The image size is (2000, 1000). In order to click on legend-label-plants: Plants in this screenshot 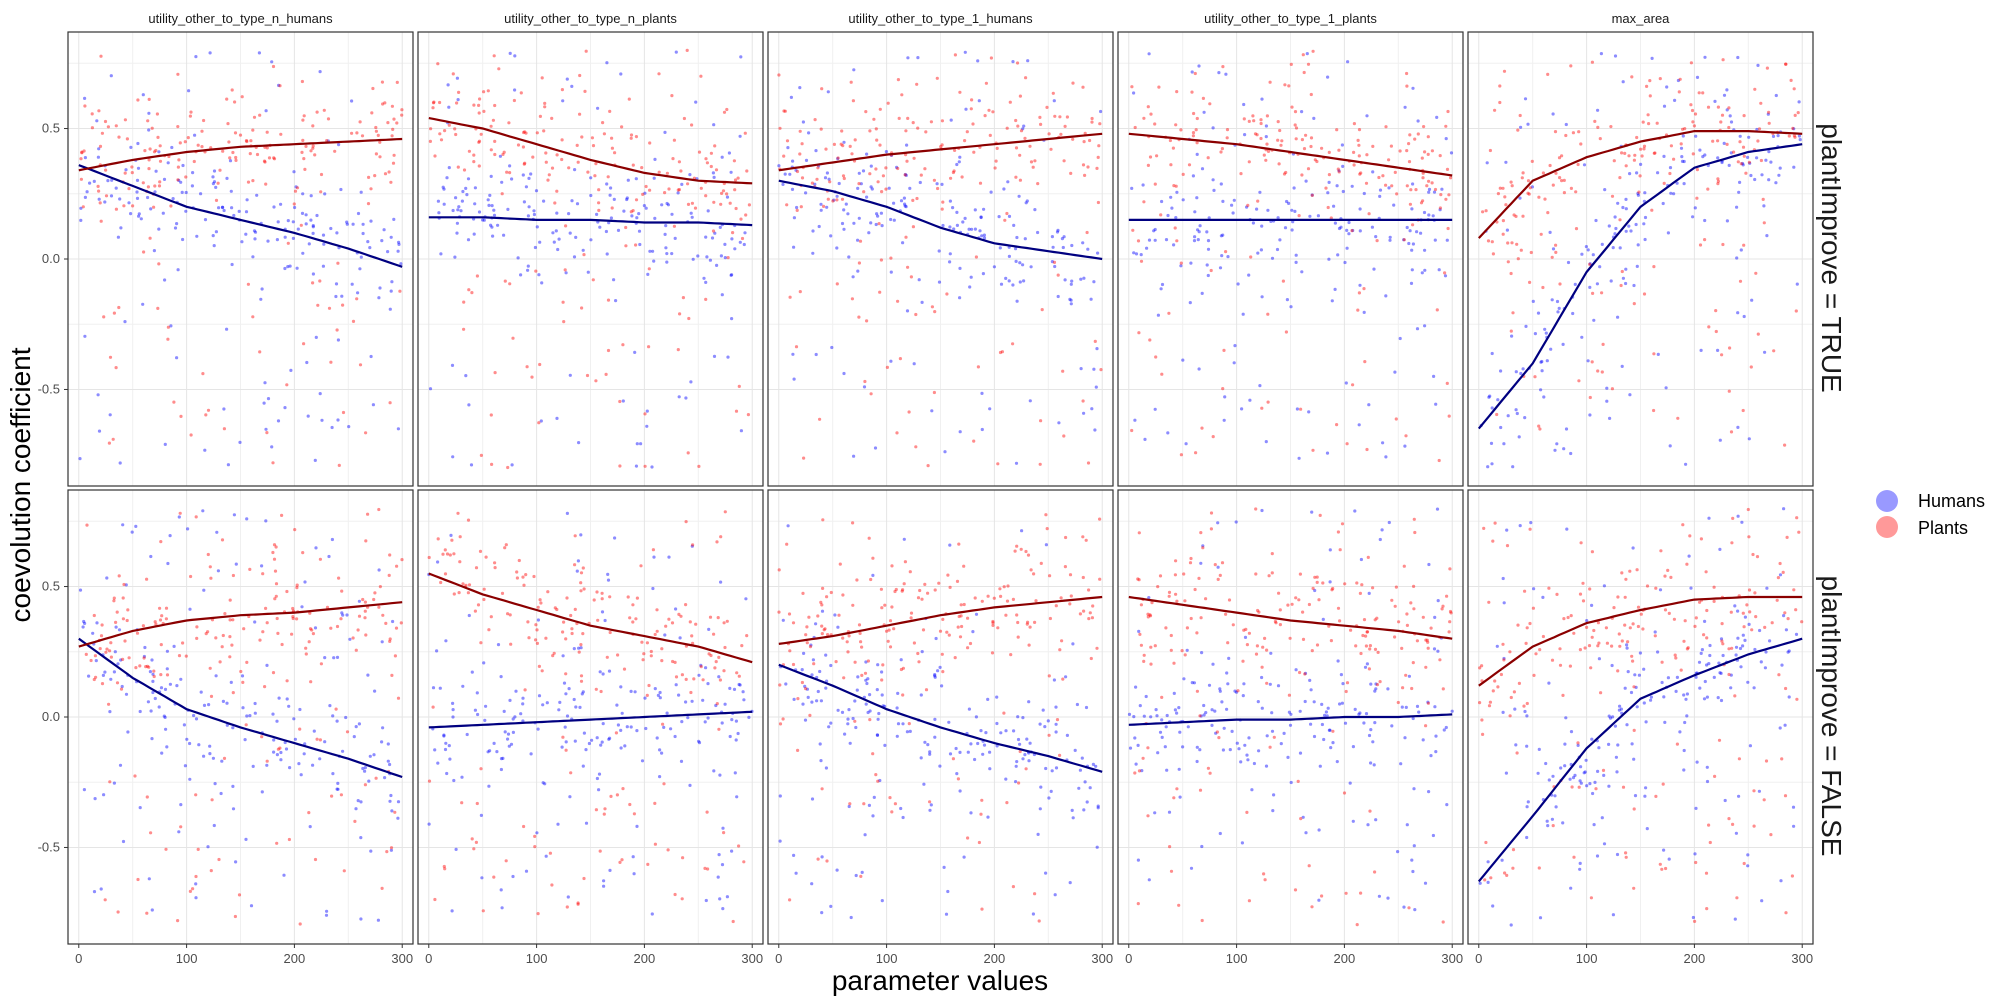, I will do `click(1943, 528)`.